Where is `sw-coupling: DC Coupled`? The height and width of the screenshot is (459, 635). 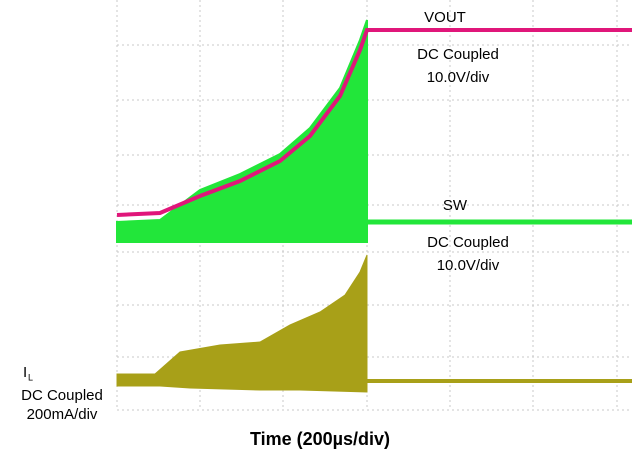
sw-coupling: DC Coupled is located at coordinates (468, 242).